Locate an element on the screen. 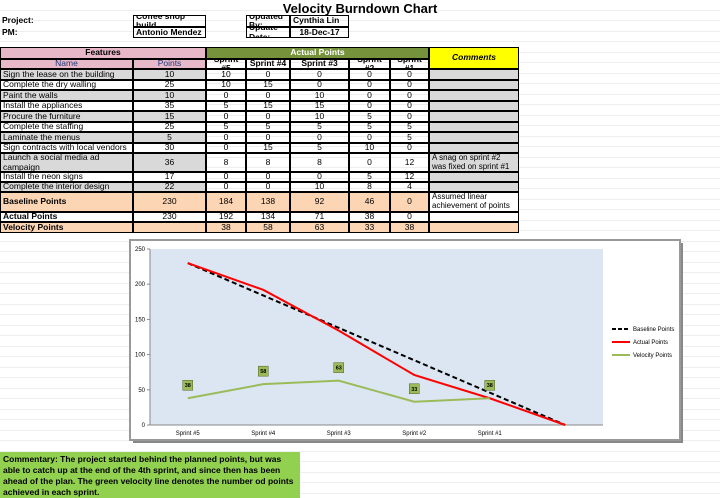 The image size is (720, 498). x-tick-label: Sprint #3 is located at coordinates (339, 434).